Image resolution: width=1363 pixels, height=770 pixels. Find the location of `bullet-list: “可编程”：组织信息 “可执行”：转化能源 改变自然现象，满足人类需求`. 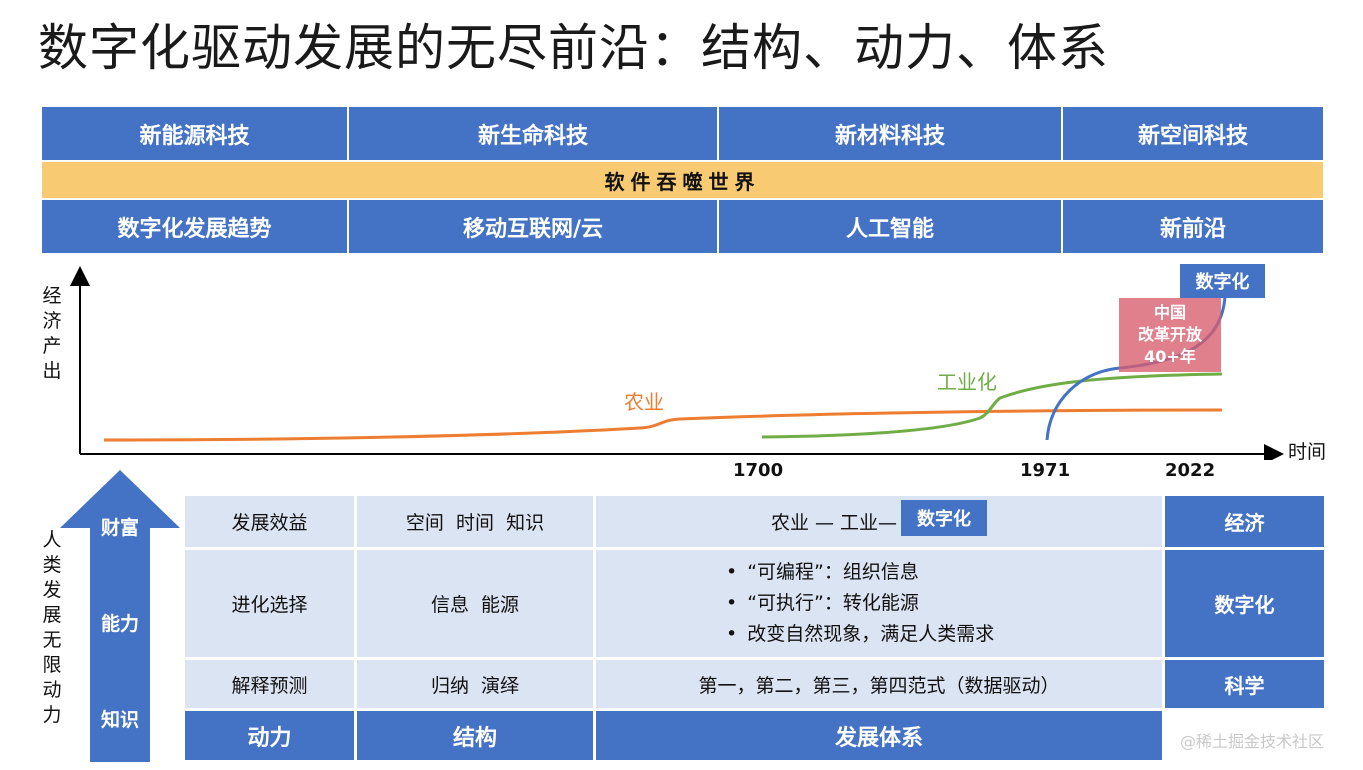

bullet-list: “可编程”：组织信息 “可执行”：转化能源 改变自然现象，满足人类需求 is located at coordinates (860, 603).